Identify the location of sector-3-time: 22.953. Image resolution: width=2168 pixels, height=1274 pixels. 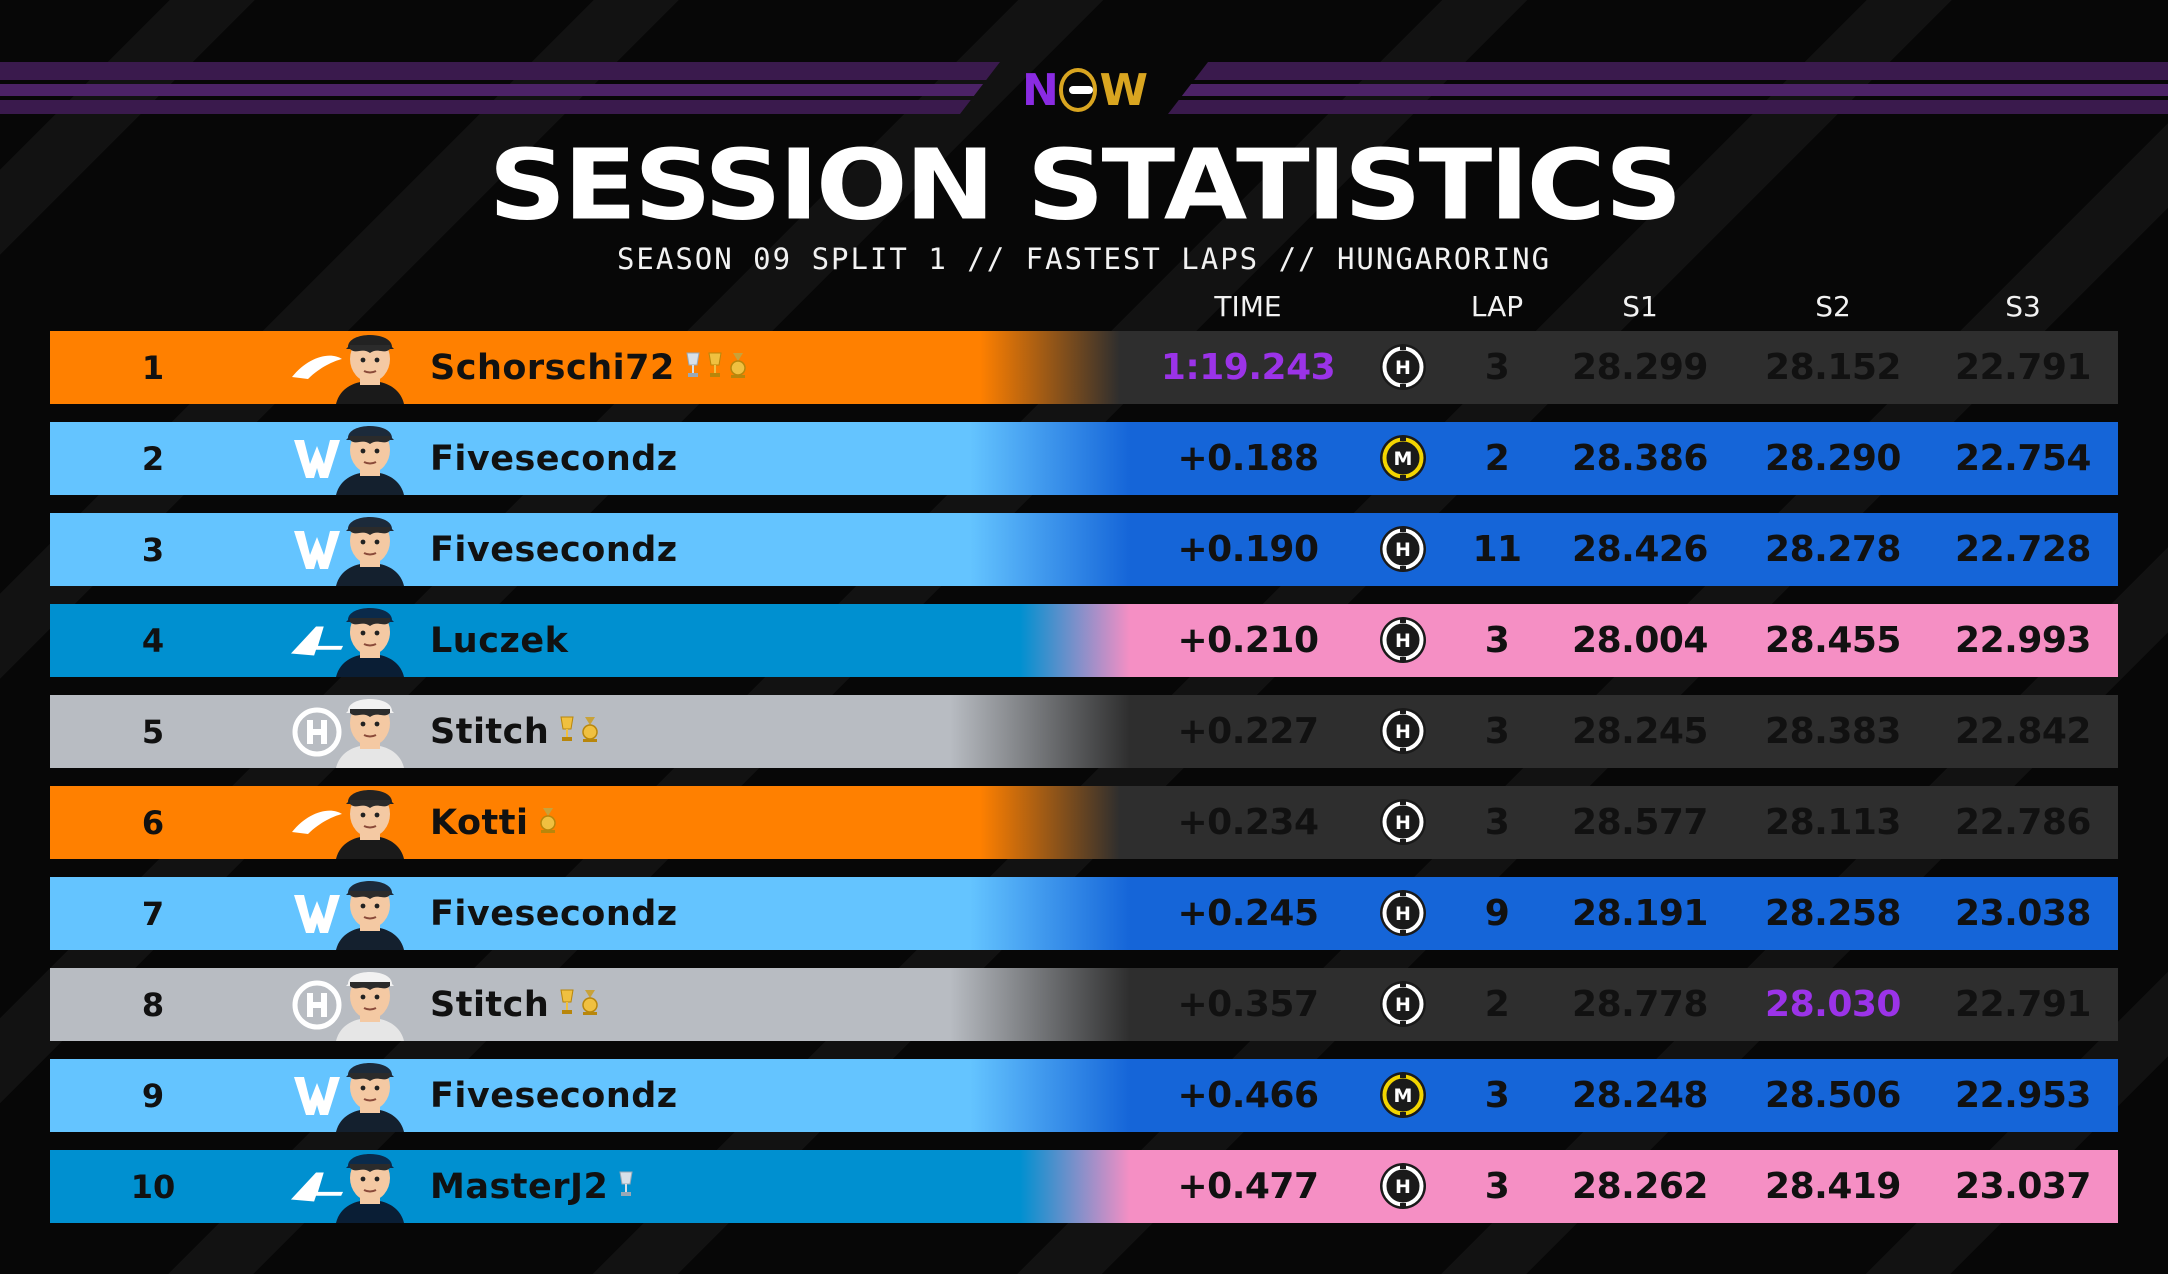
(2023, 1095).